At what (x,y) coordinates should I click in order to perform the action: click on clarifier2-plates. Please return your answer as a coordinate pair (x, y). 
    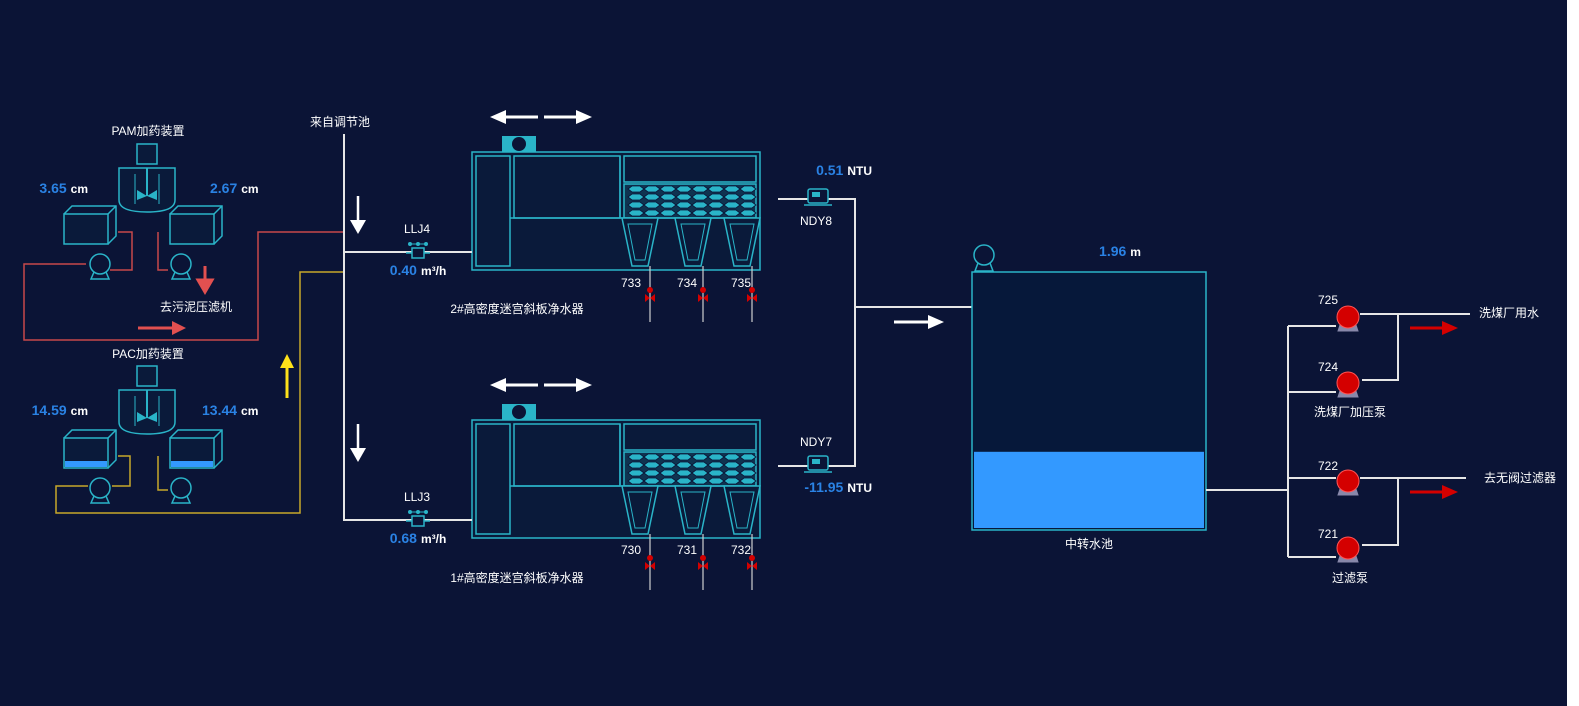
    Looking at the image, I should click on (692, 201).